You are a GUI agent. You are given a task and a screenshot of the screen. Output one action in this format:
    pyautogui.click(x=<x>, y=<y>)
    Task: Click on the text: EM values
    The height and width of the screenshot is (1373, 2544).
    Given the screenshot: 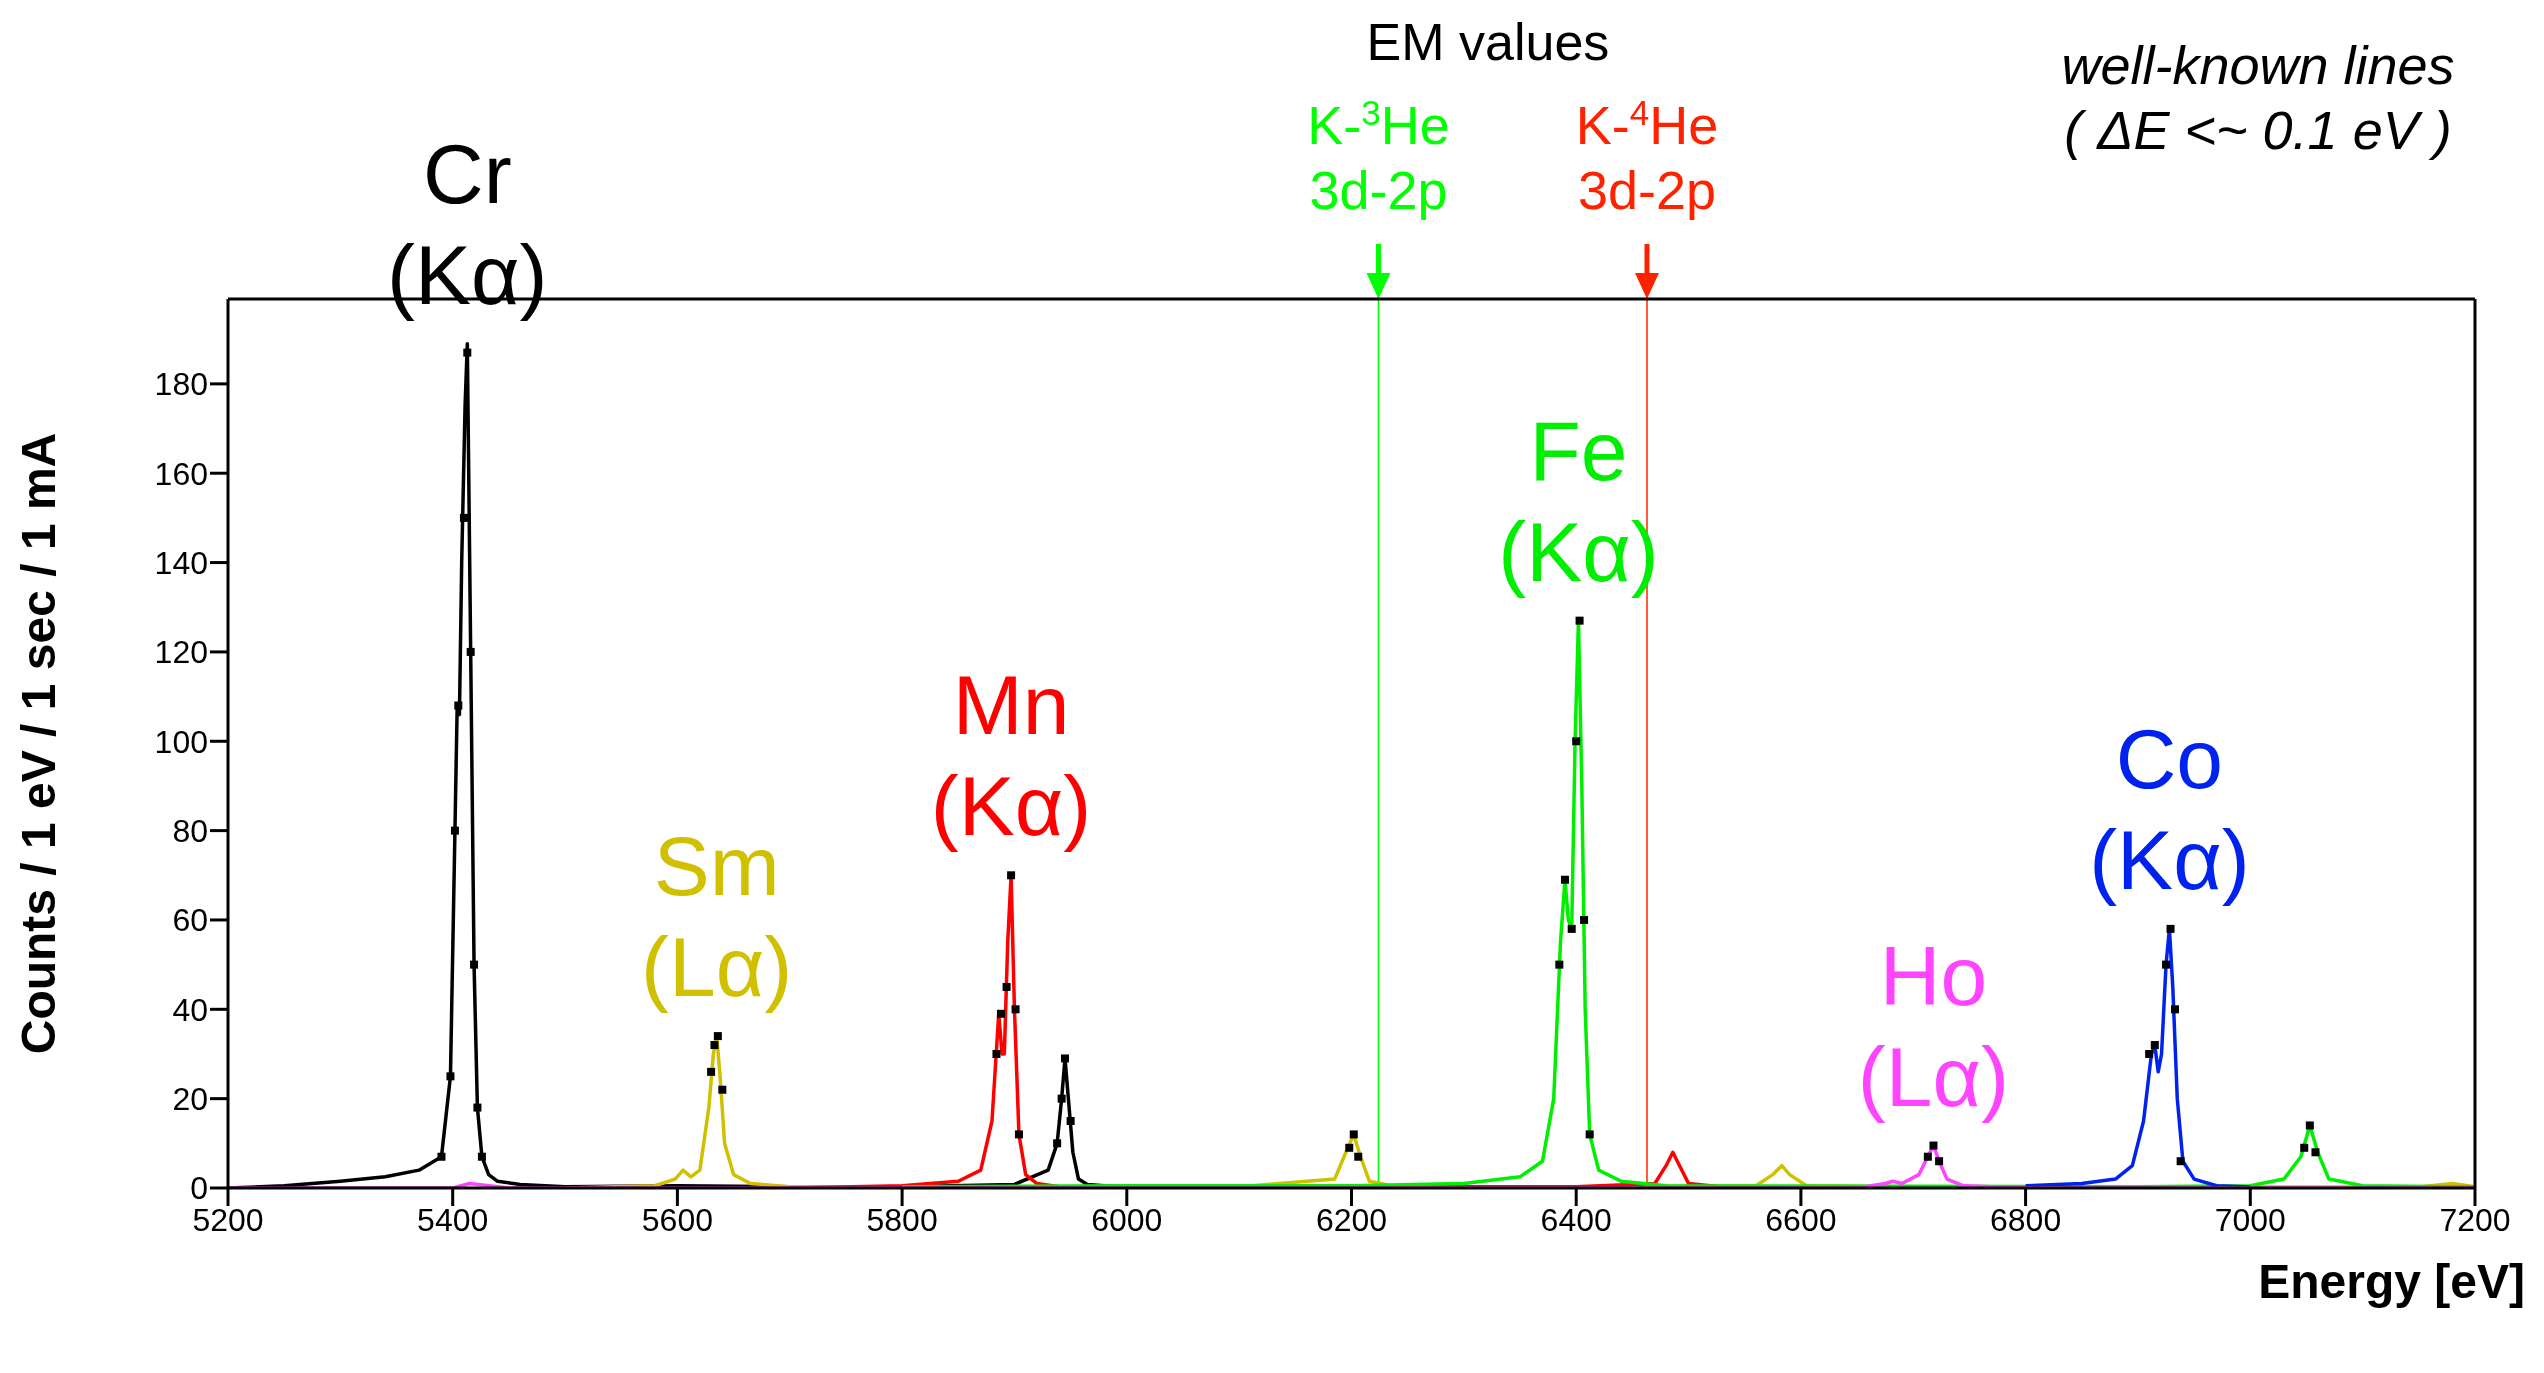 What is the action you would take?
    pyautogui.click(x=1488, y=42)
    